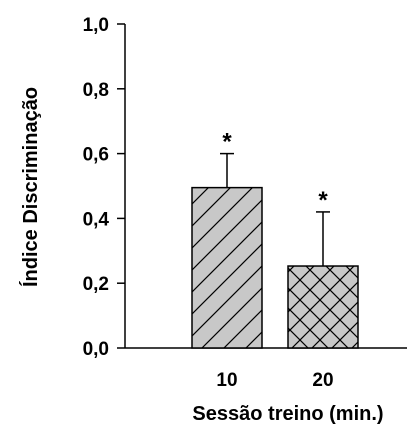  I want to click on error-bars, so click(275, 209).